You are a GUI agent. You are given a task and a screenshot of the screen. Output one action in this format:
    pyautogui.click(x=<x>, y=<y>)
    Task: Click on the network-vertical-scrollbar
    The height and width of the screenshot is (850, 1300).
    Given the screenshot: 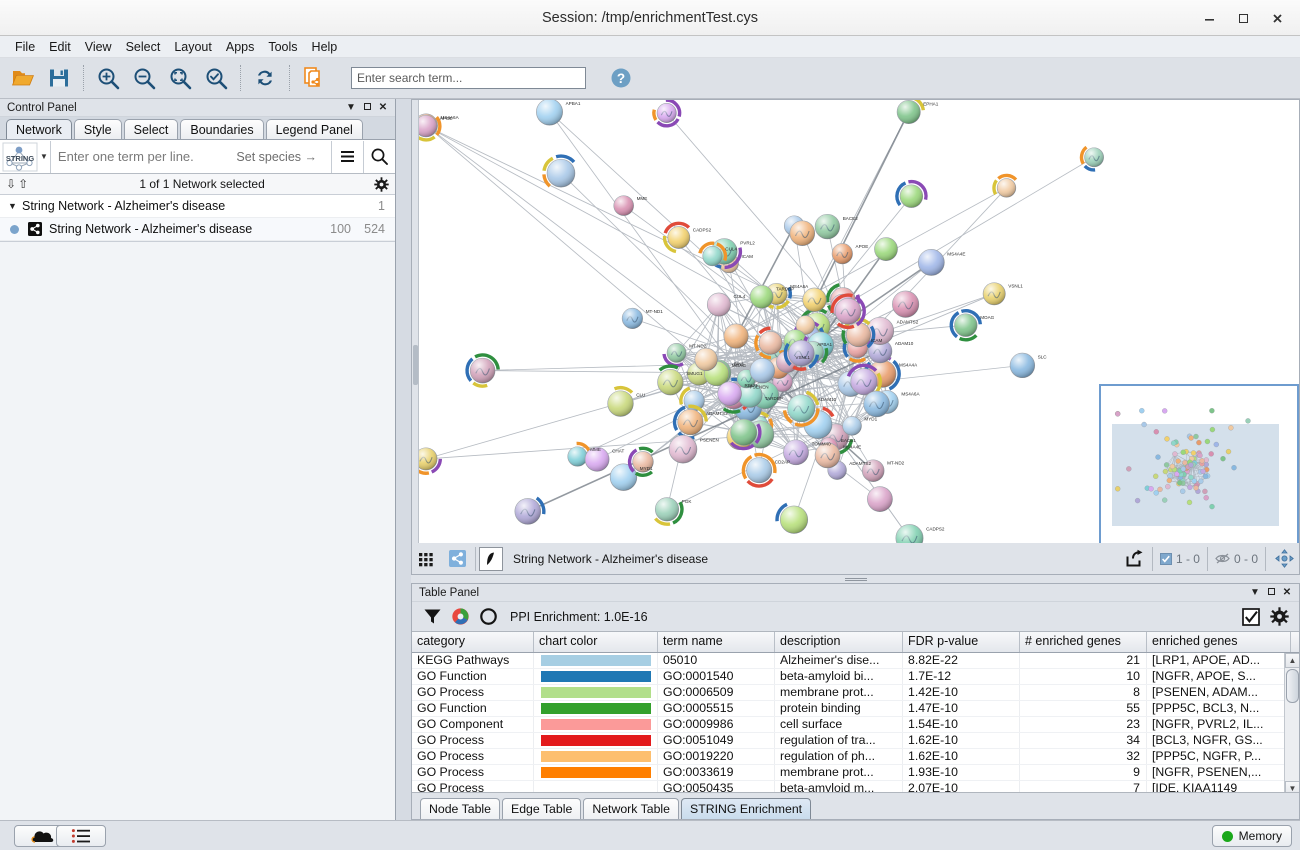 What is the action you would take?
    pyautogui.click(x=415, y=337)
    